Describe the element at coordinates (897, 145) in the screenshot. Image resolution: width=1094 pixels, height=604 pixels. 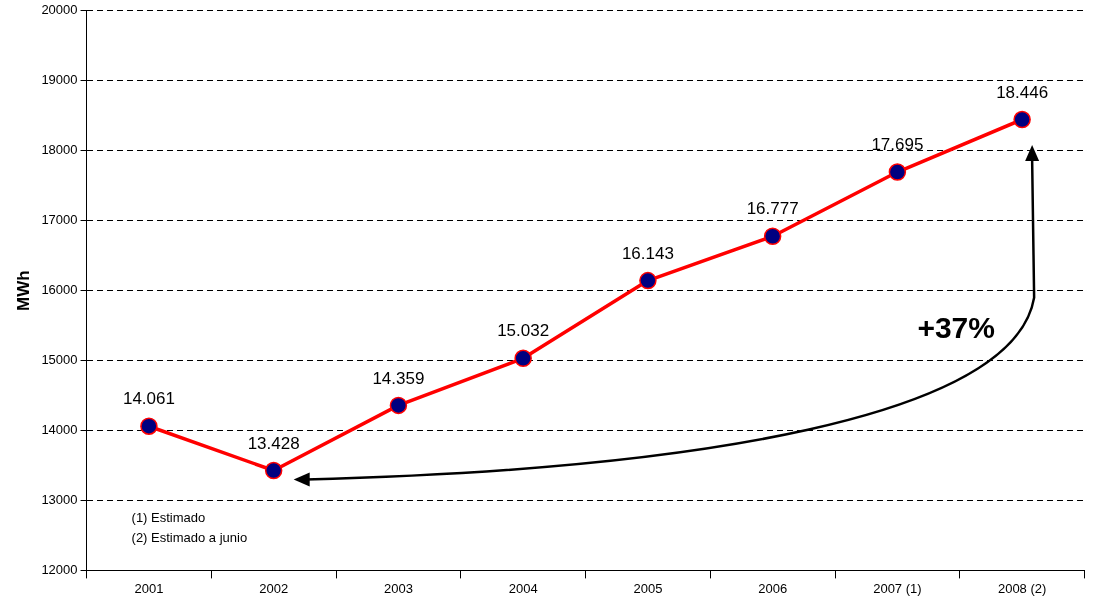
I see `data-label: 17.695` at that location.